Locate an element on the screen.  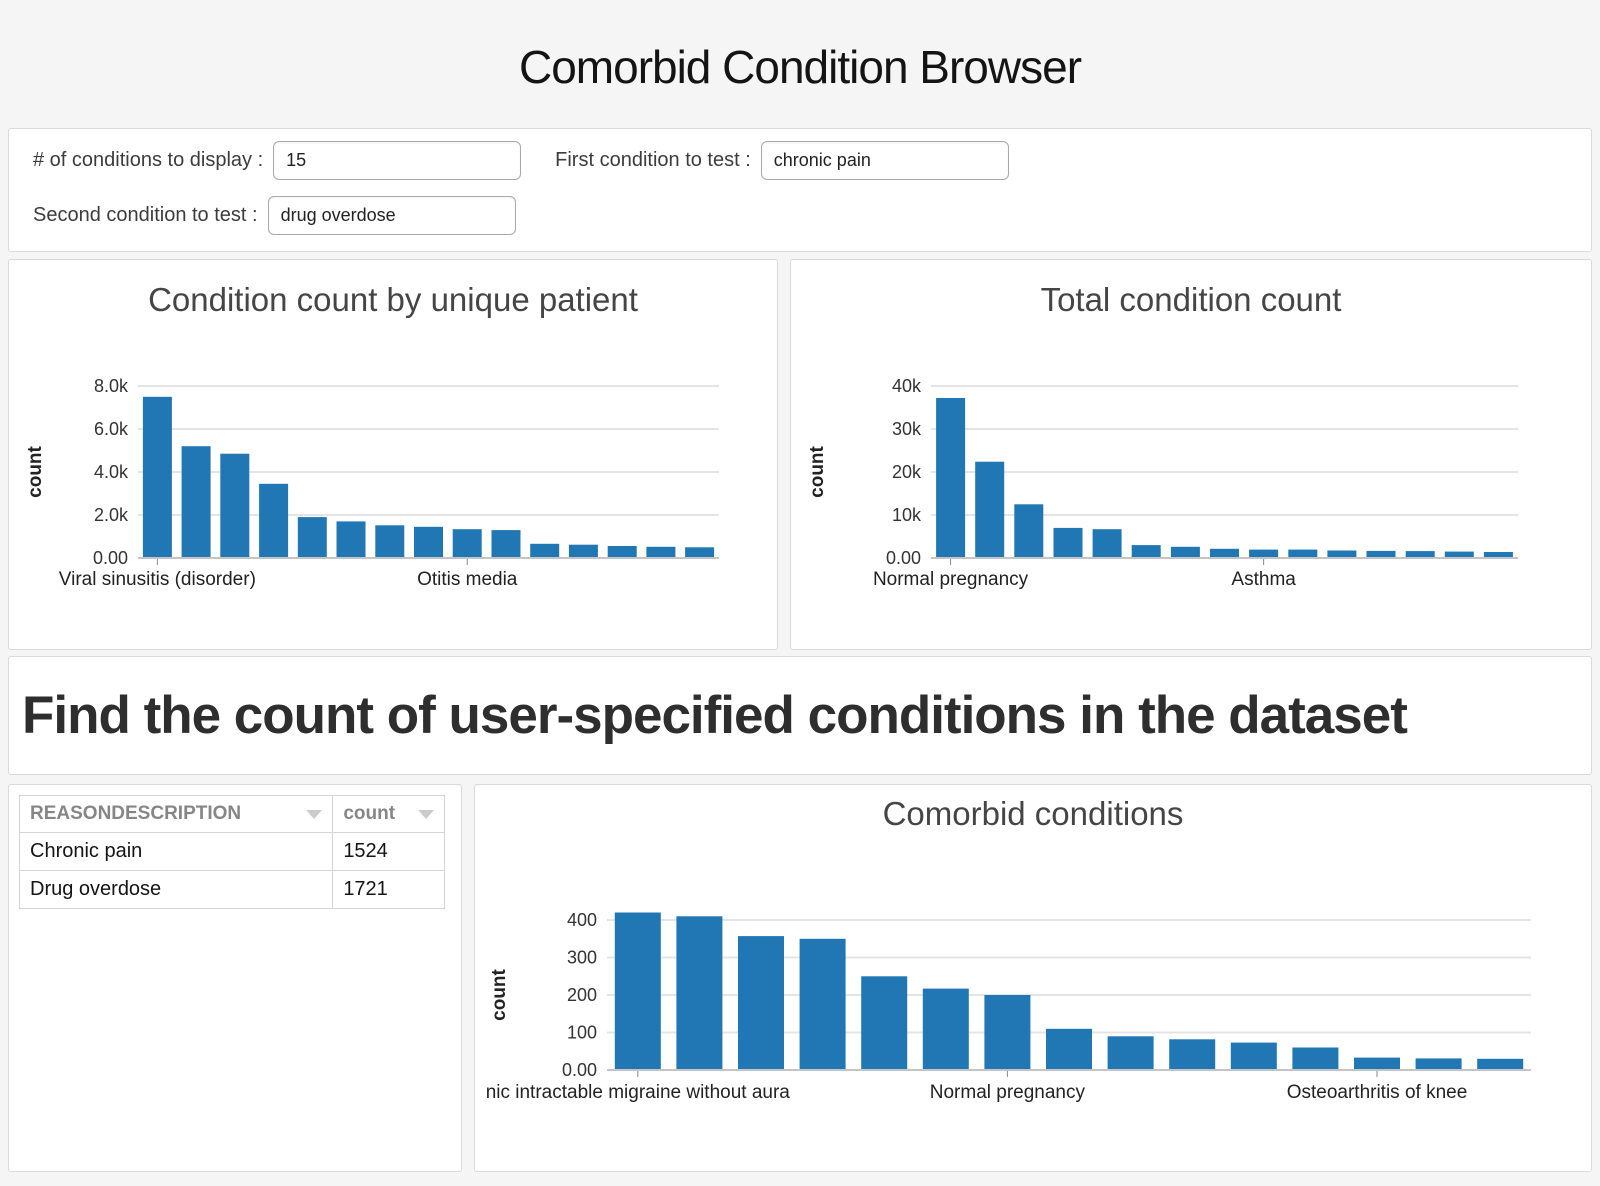
first-condition-label: First condition to test : is located at coordinates (653, 160).